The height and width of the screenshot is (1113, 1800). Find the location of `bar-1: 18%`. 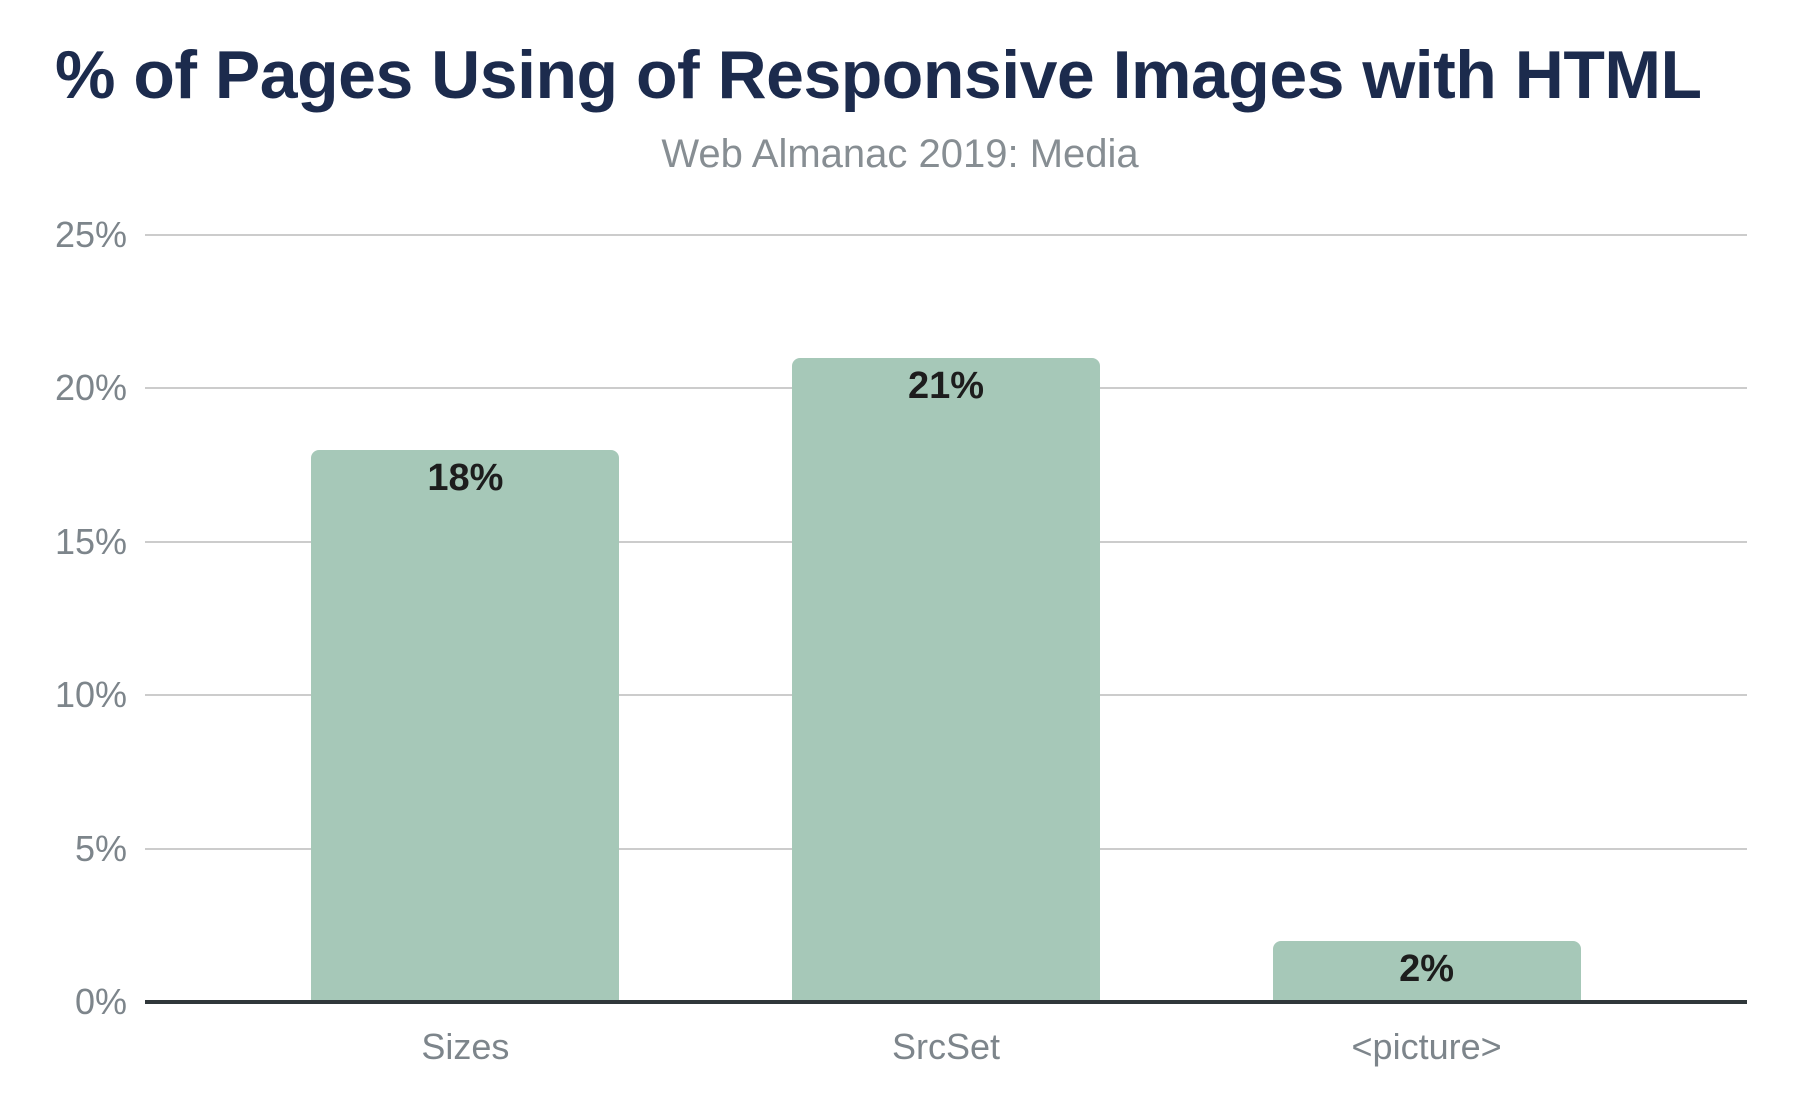

bar-1: 18% is located at coordinates (465, 726).